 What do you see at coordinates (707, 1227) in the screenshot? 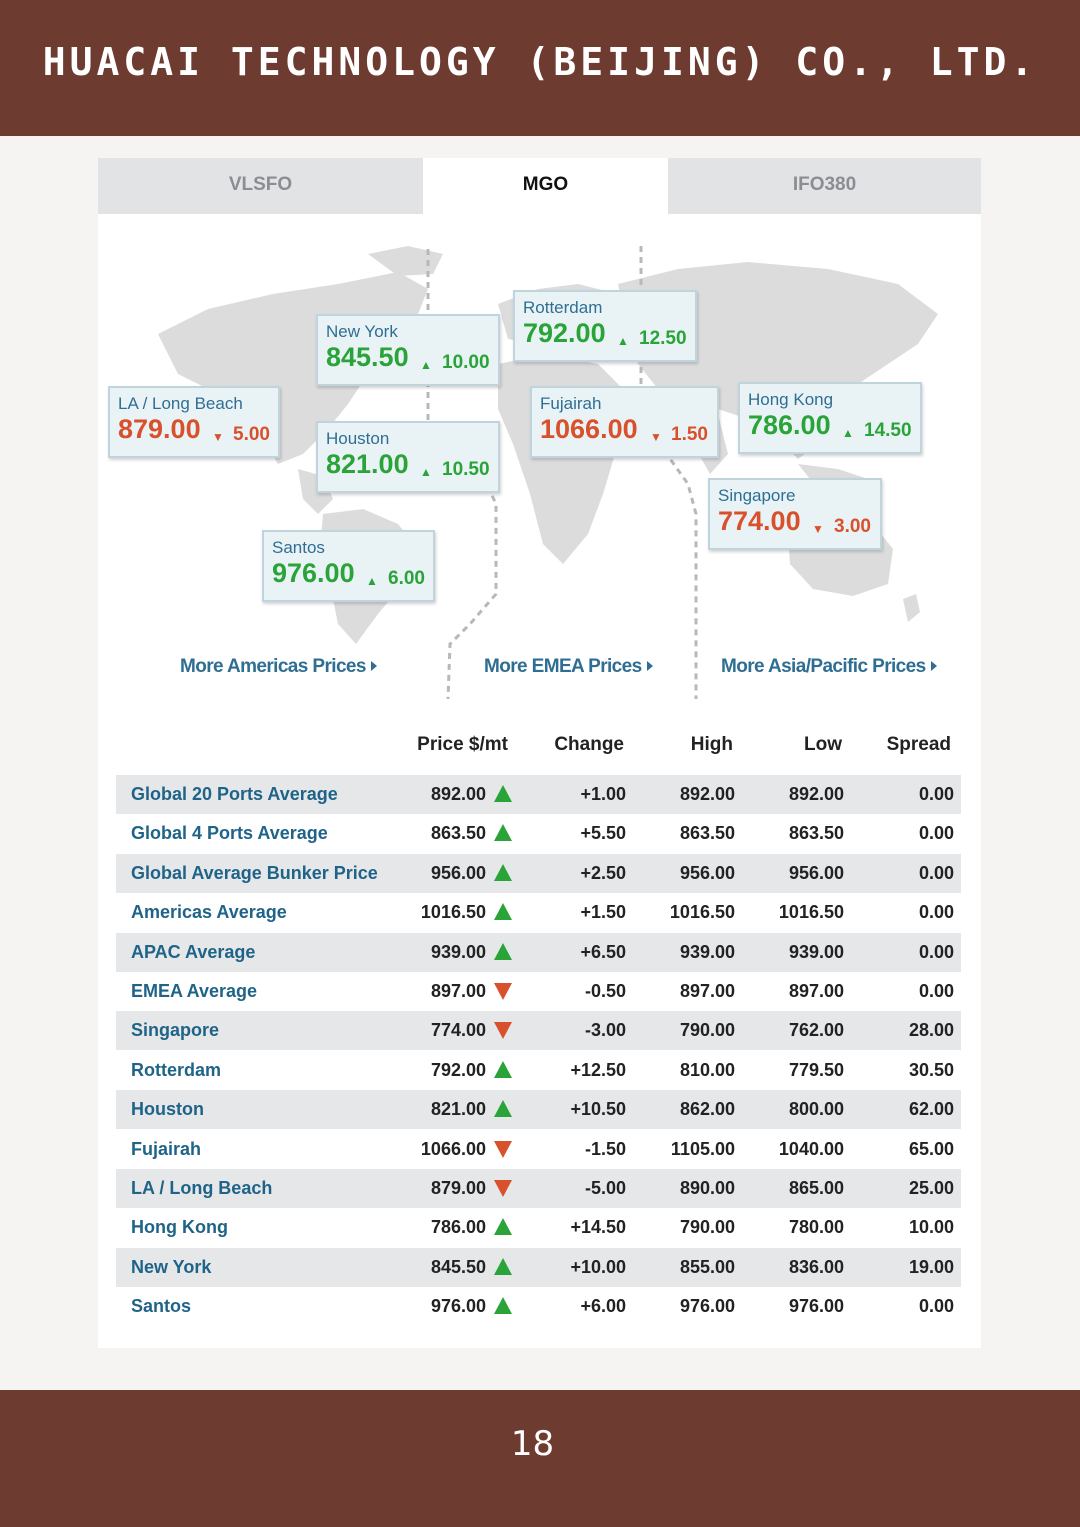
I see `row-high: 790.00` at bounding box center [707, 1227].